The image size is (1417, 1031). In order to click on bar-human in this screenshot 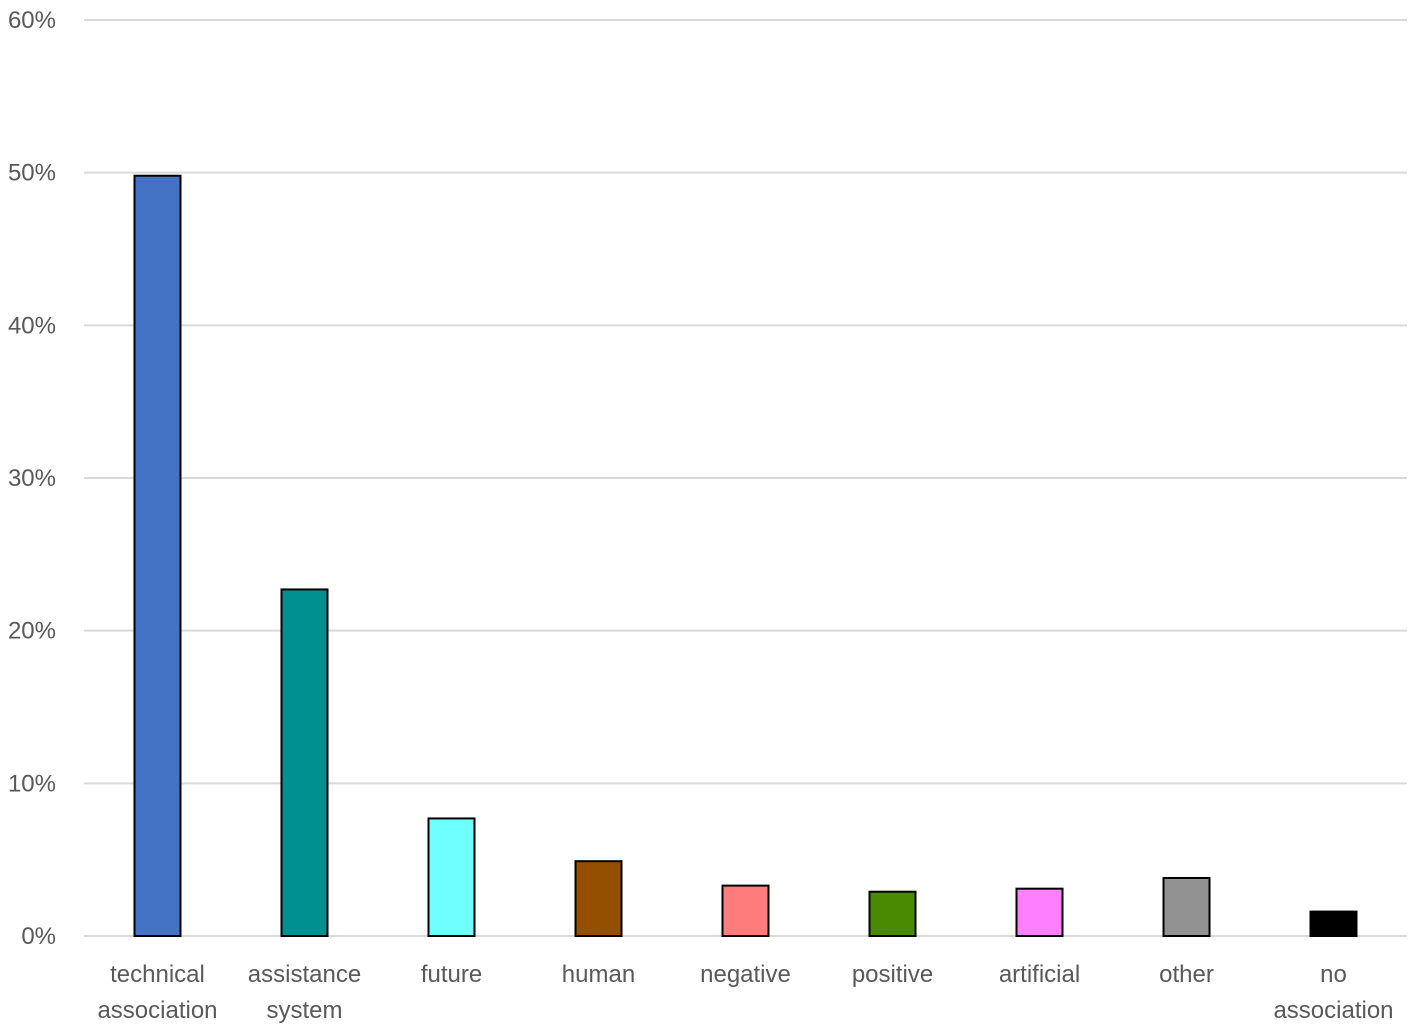, I will do `click(598, 899)`.